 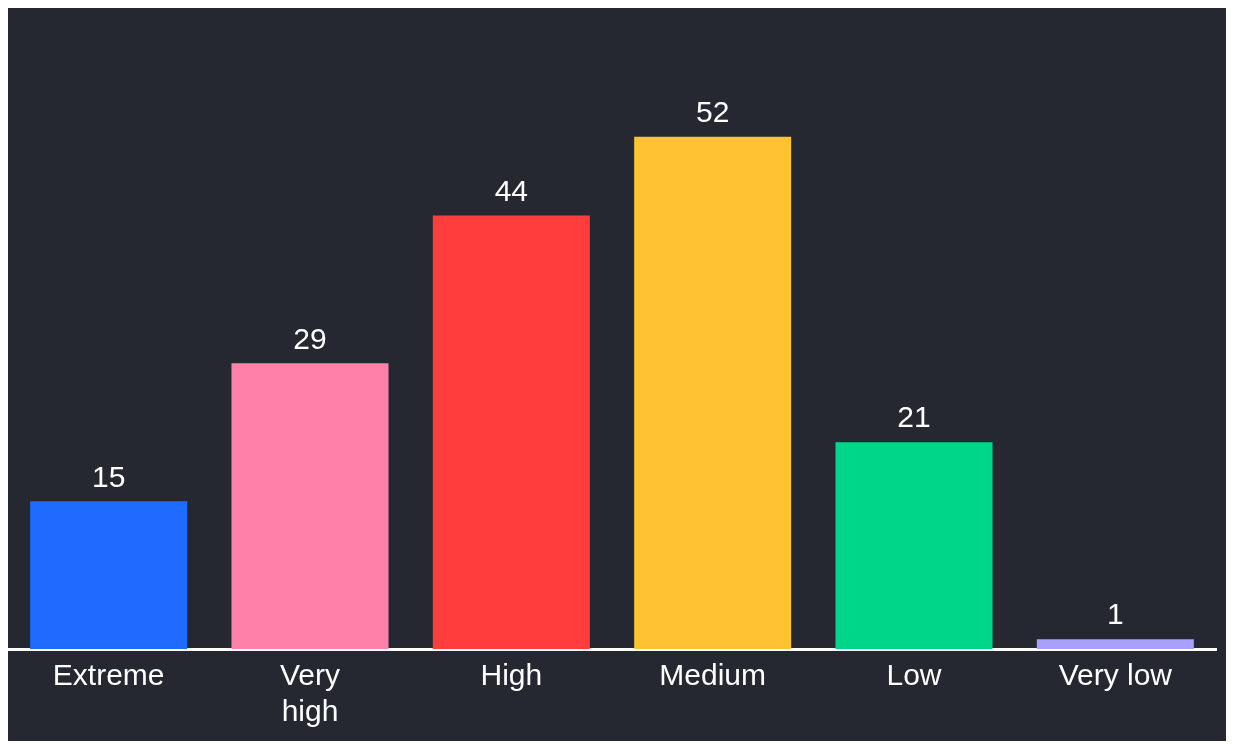 I want to click on x-tick-label: Extreme, so click(x=108, y=675).